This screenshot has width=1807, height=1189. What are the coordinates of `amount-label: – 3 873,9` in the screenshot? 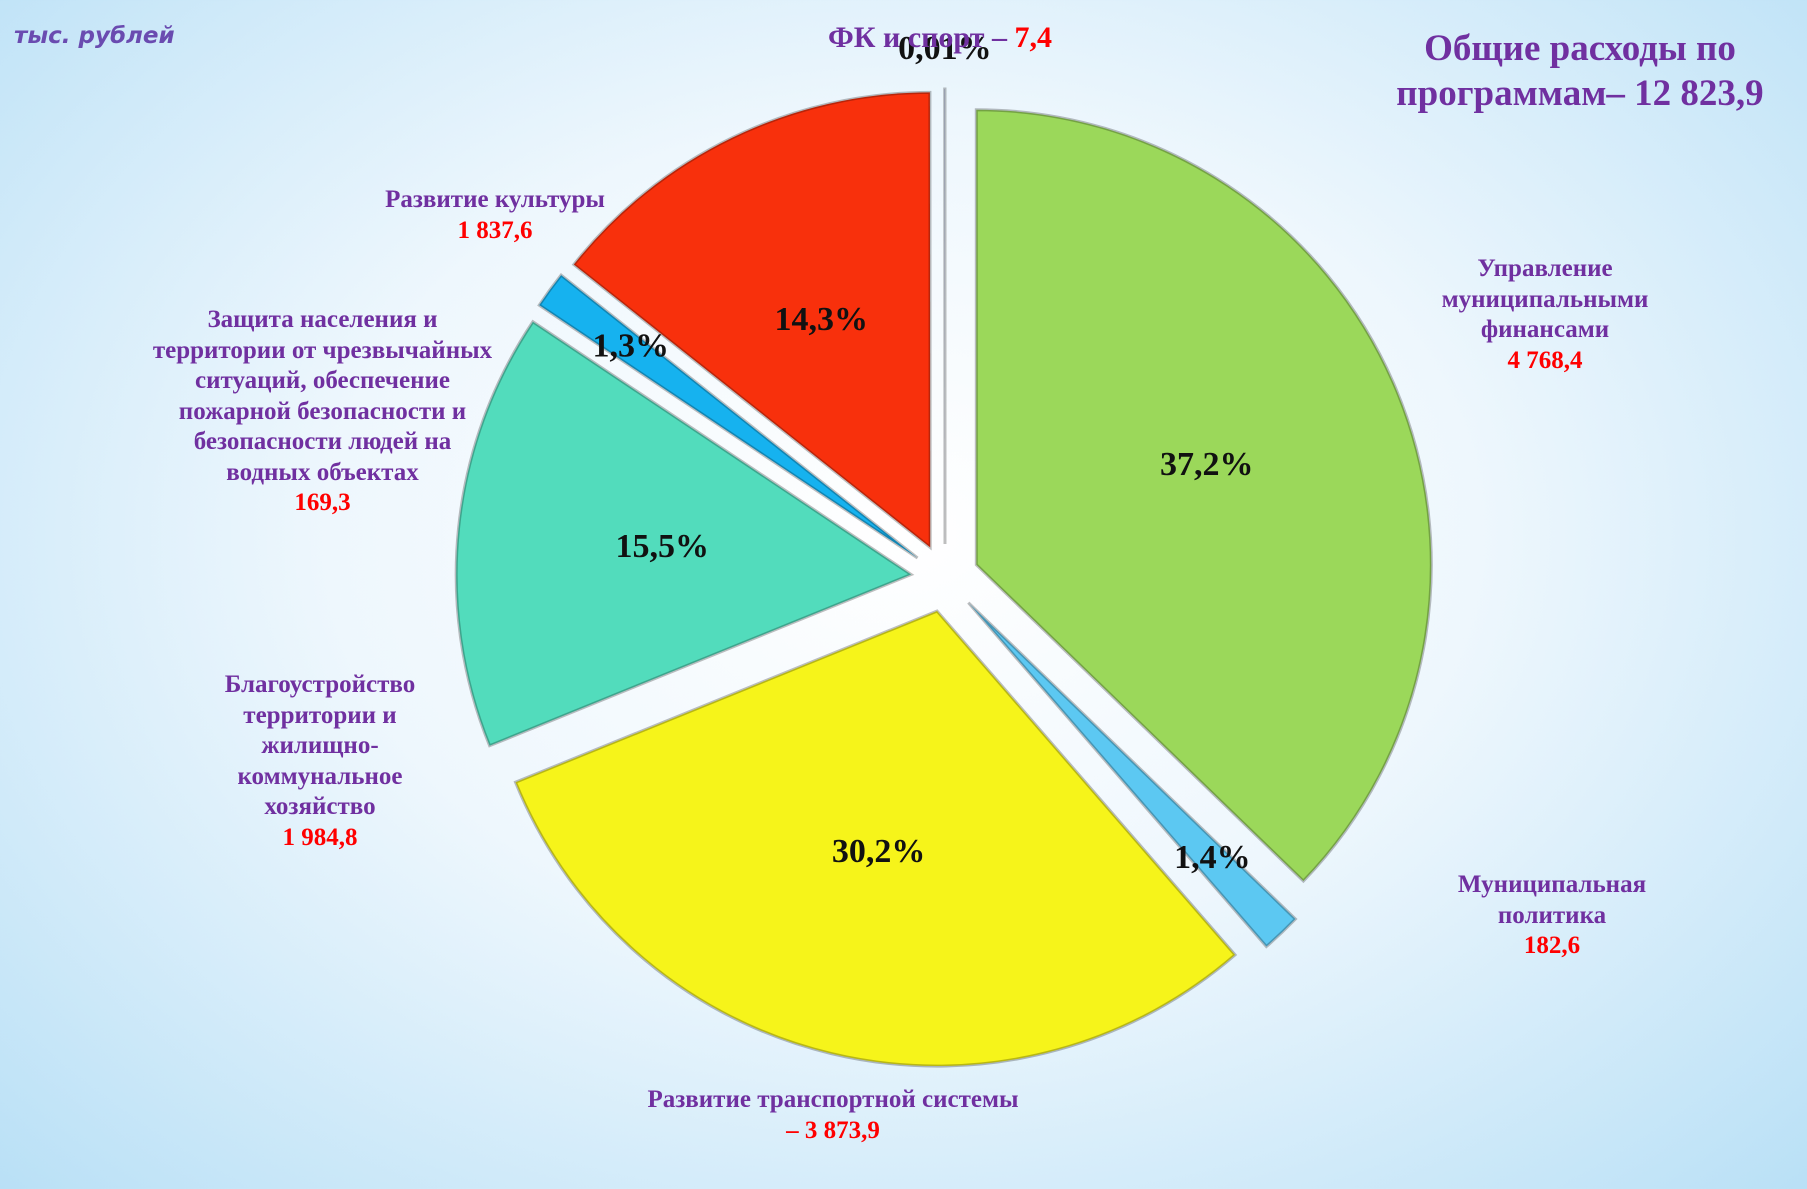 It's located at (833, 1130).